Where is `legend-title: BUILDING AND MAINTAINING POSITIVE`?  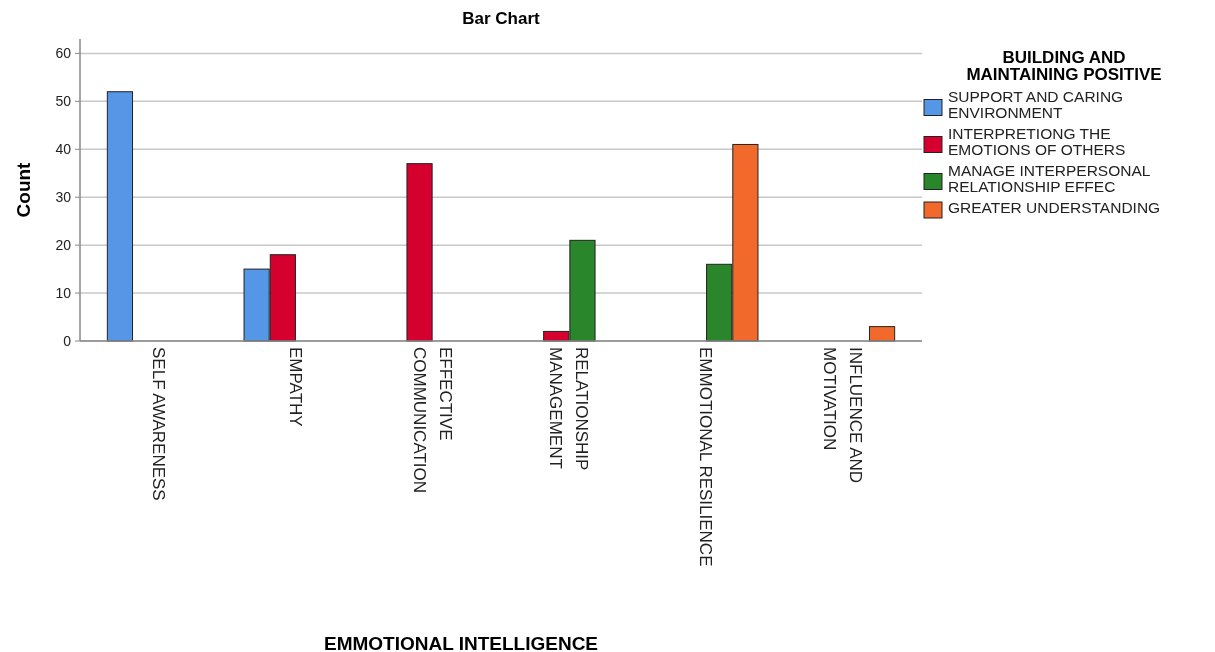 legend-title: BUILDING AND MAINTAINING POSITIVE is located at coordinates (1064, 66).